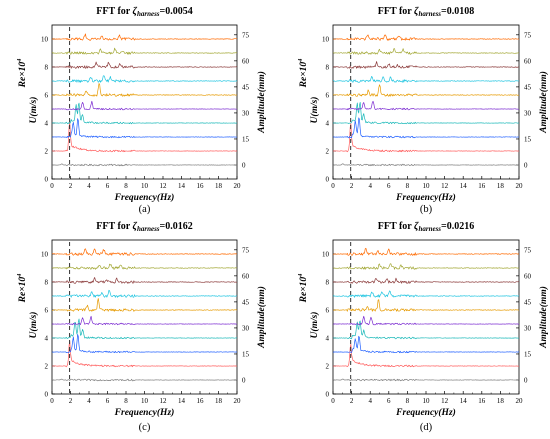 This screenshot has width=550, height=439. Describe the element at coordinates (246, 276) in the screenshot. I see `right-tick-label: 60` at that location.